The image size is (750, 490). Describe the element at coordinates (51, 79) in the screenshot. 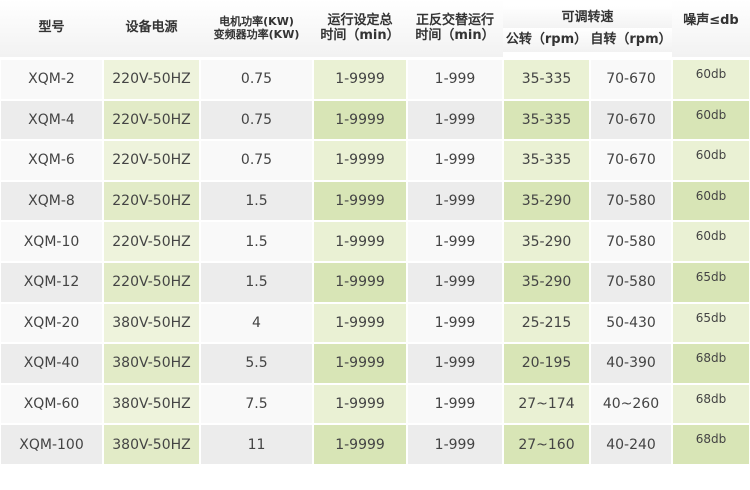

I see `table-cell: XQM-2` at that location.